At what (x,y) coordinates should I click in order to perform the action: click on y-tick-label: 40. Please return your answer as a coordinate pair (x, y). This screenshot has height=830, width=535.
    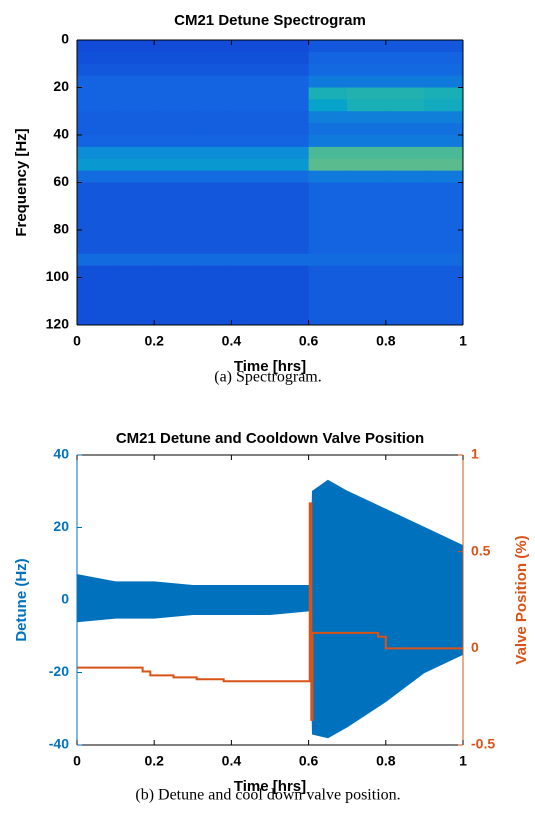
    Looking at the image, I should click on (61, 134).